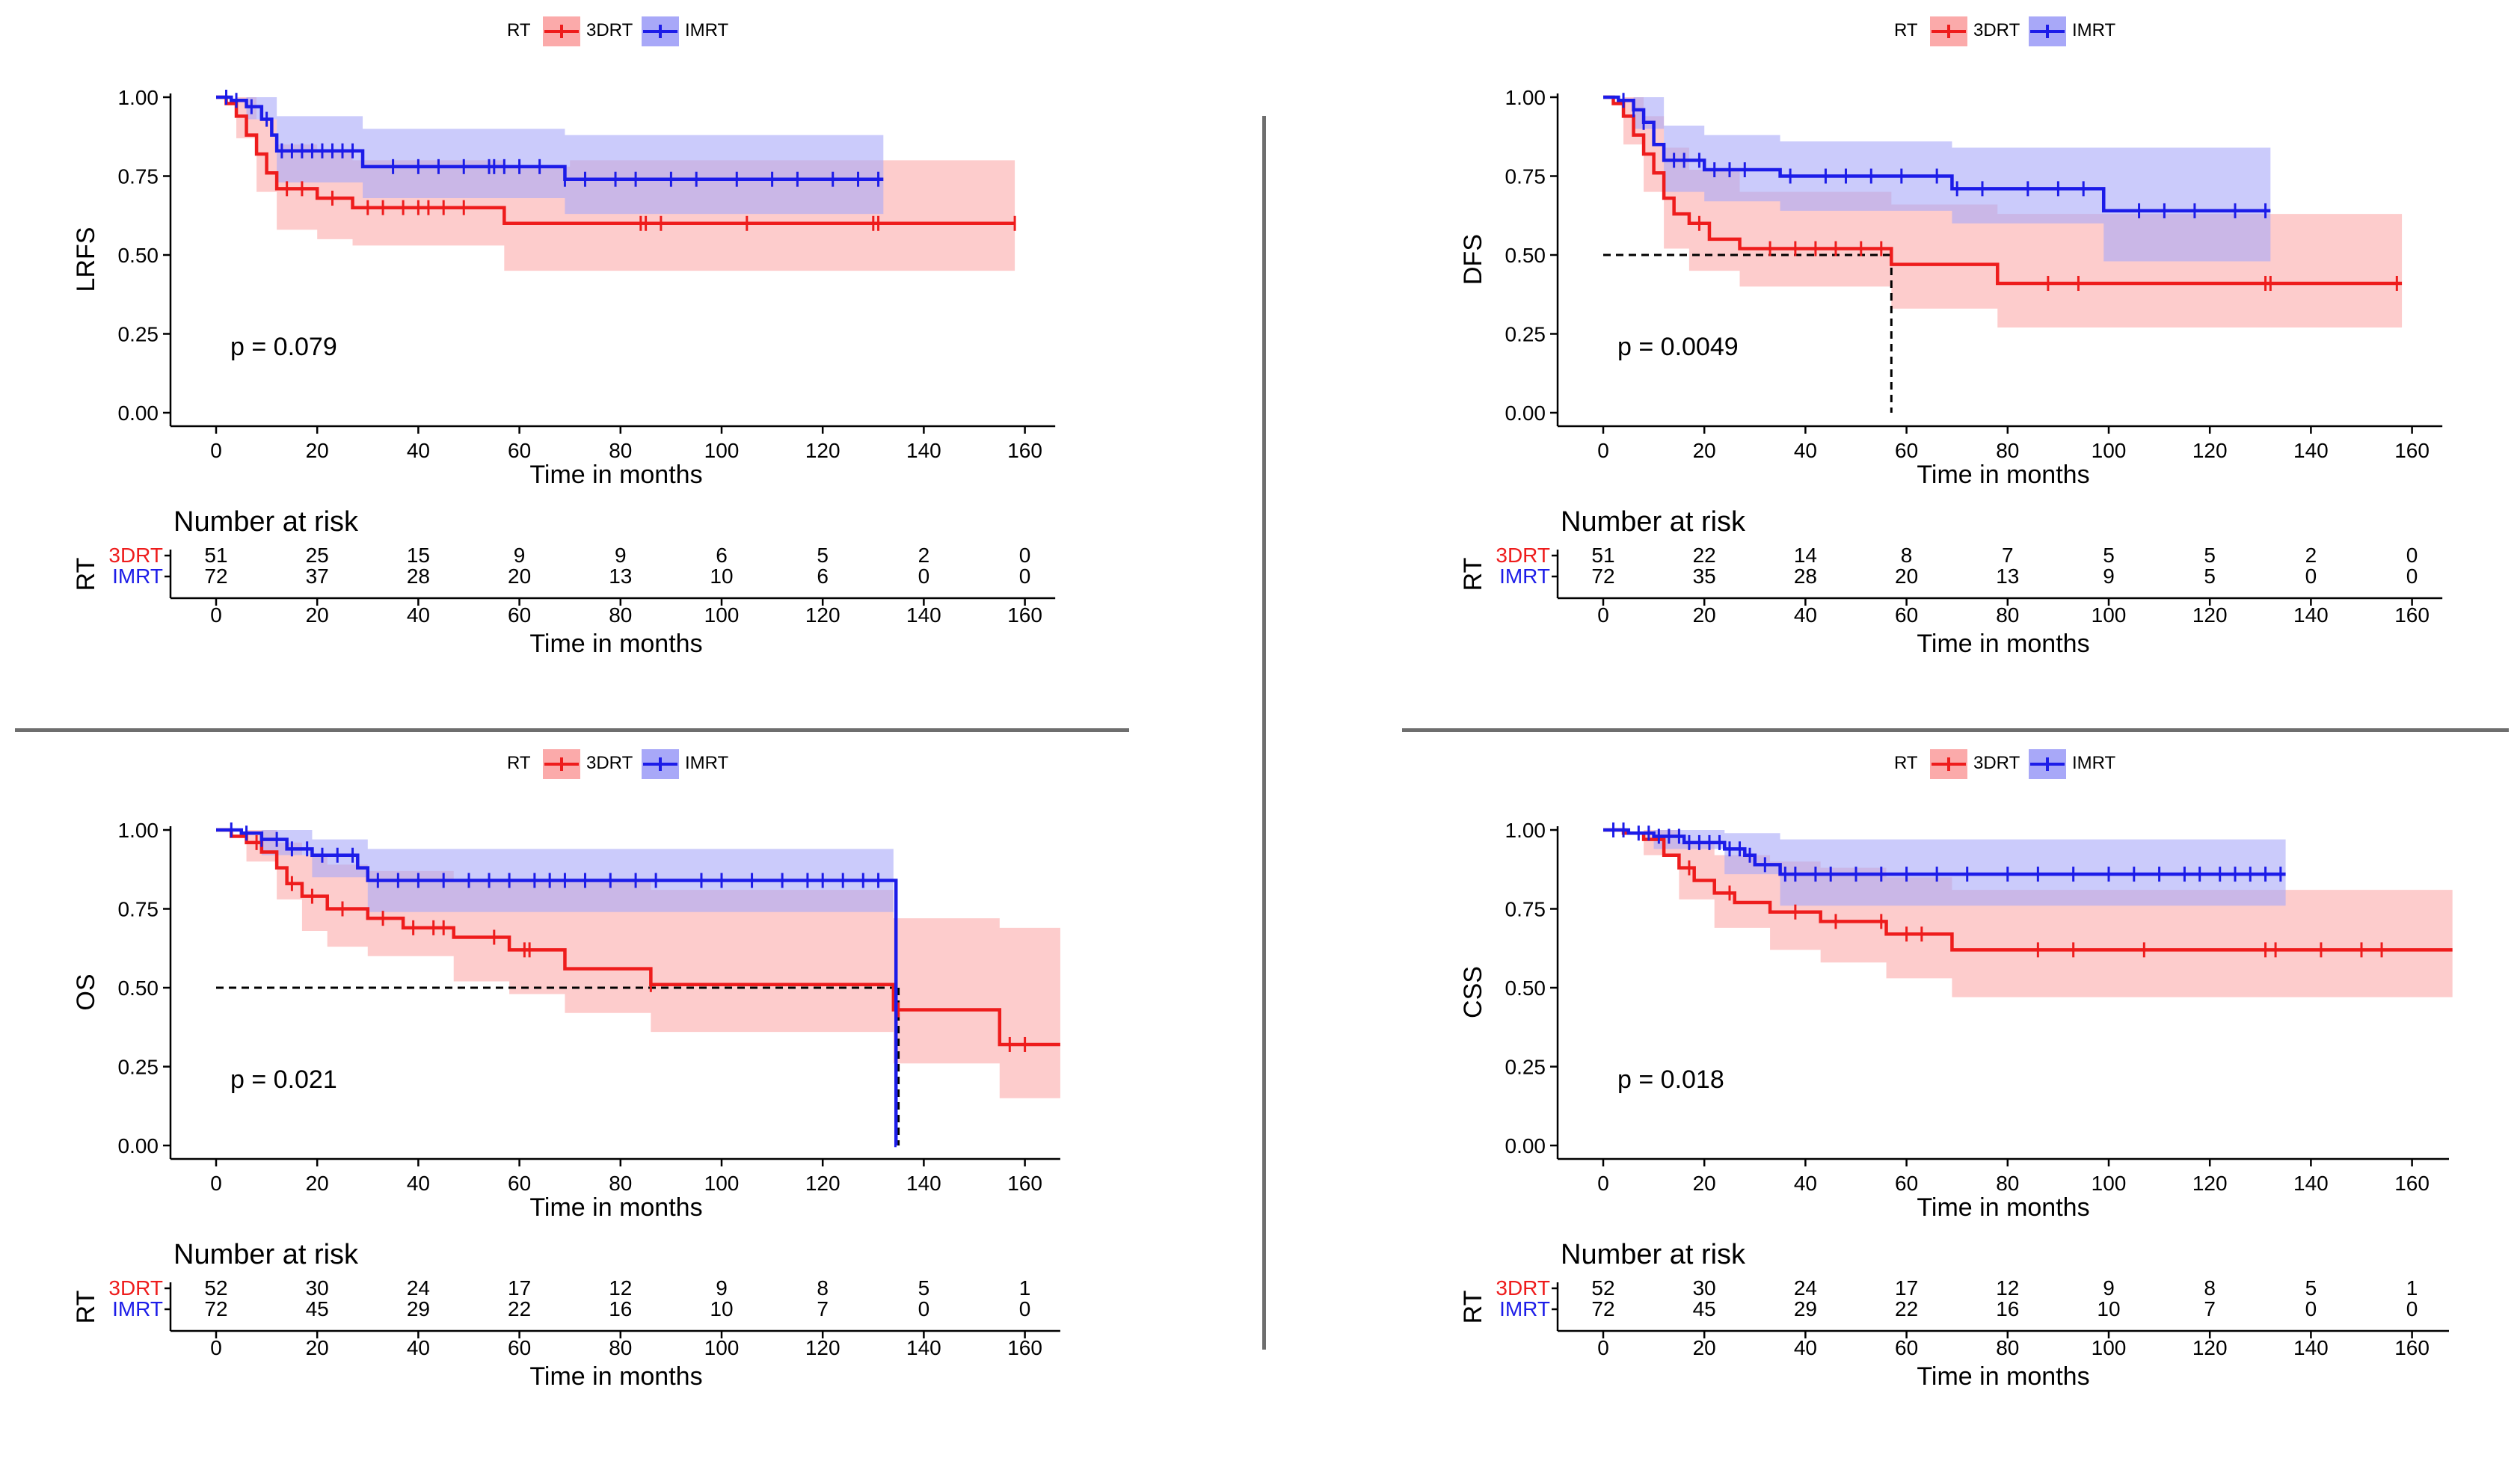 The height and width of the screenshot is (1470, 2520). What do you see at coordinates (283, 1079) in the screenshot?
I see `p-value: p = 0.021` at bounding box center [283, 1079].